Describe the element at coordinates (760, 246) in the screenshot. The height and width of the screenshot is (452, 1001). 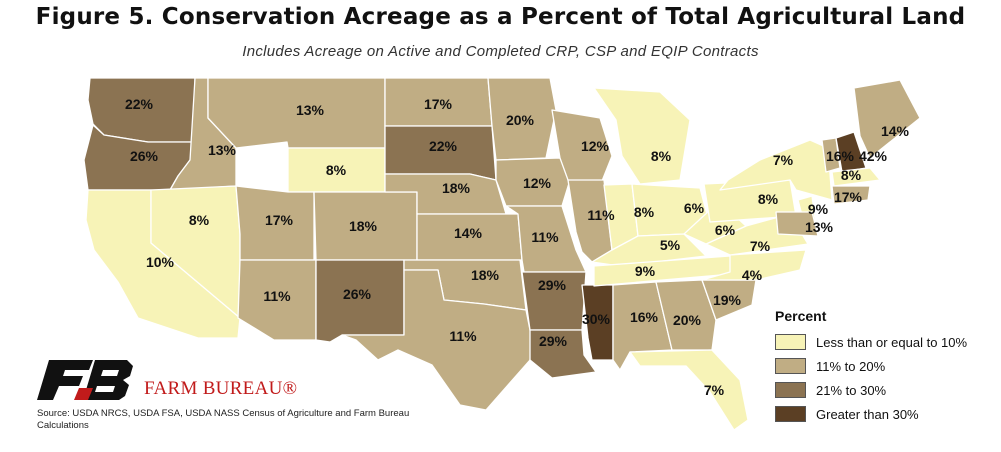
I see `state-value-va: 7%` at that location.